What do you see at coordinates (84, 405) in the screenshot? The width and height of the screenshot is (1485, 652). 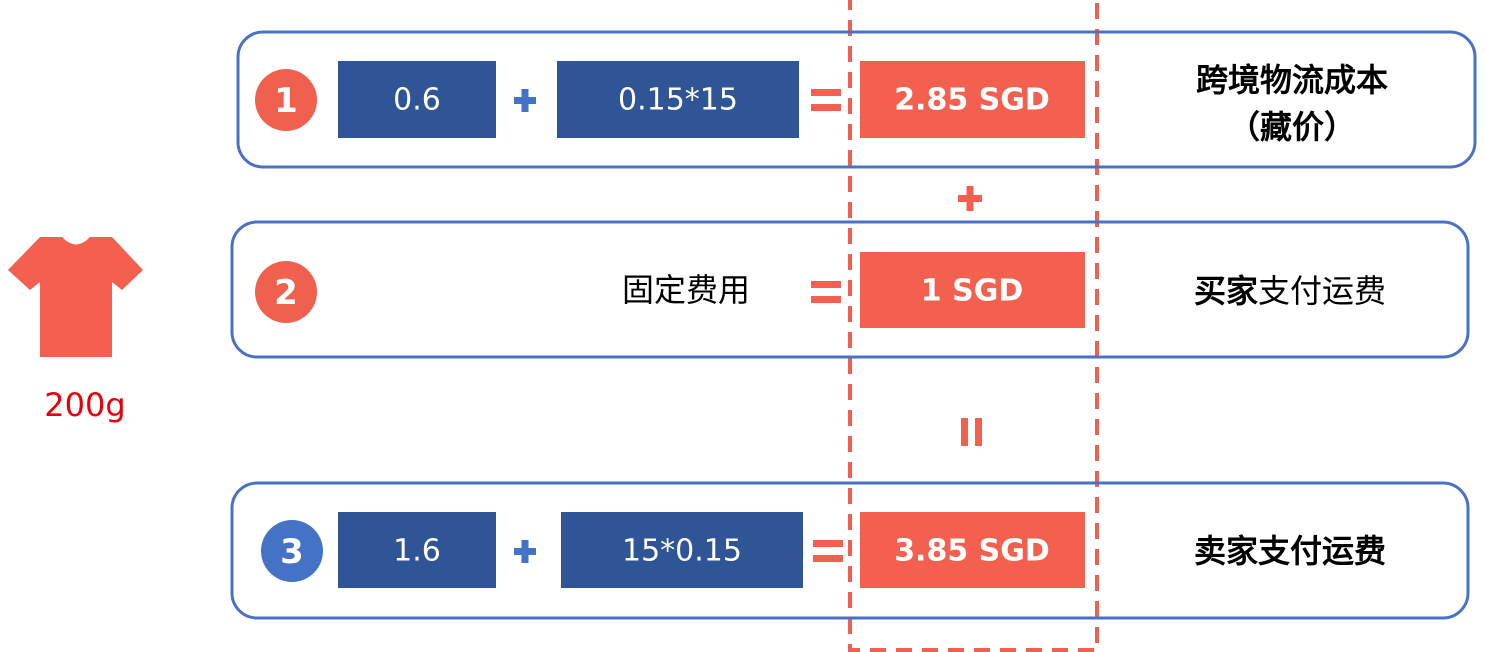 I see `item-weight: 200g` at bounding box center [84, 405].